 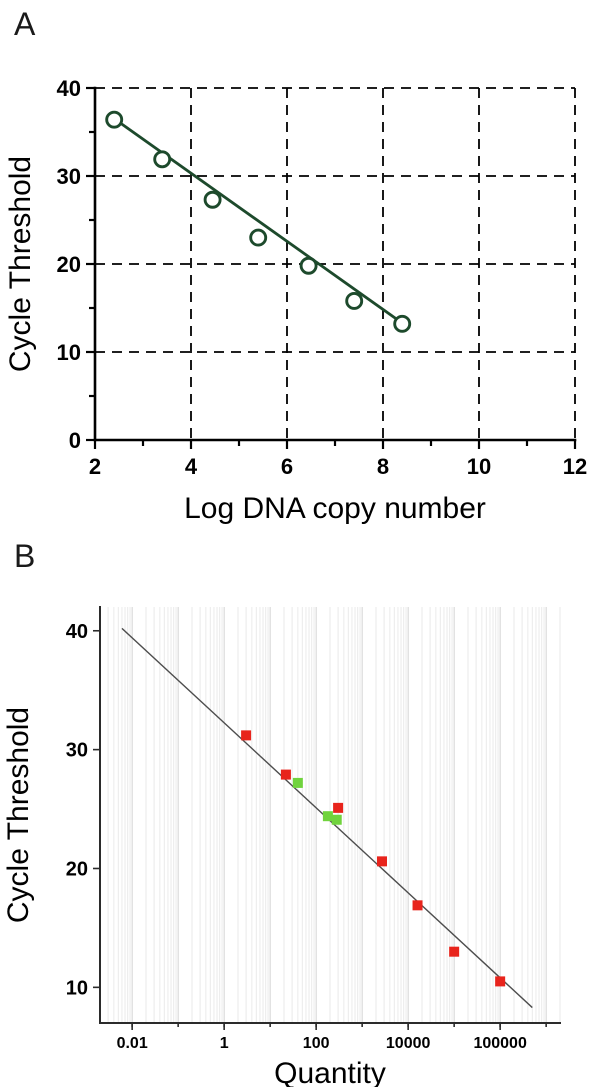 What do you see at coordinates (191, 466) in the screenshot?
I see `svg-text: 4` at bounding box center [191, 466].